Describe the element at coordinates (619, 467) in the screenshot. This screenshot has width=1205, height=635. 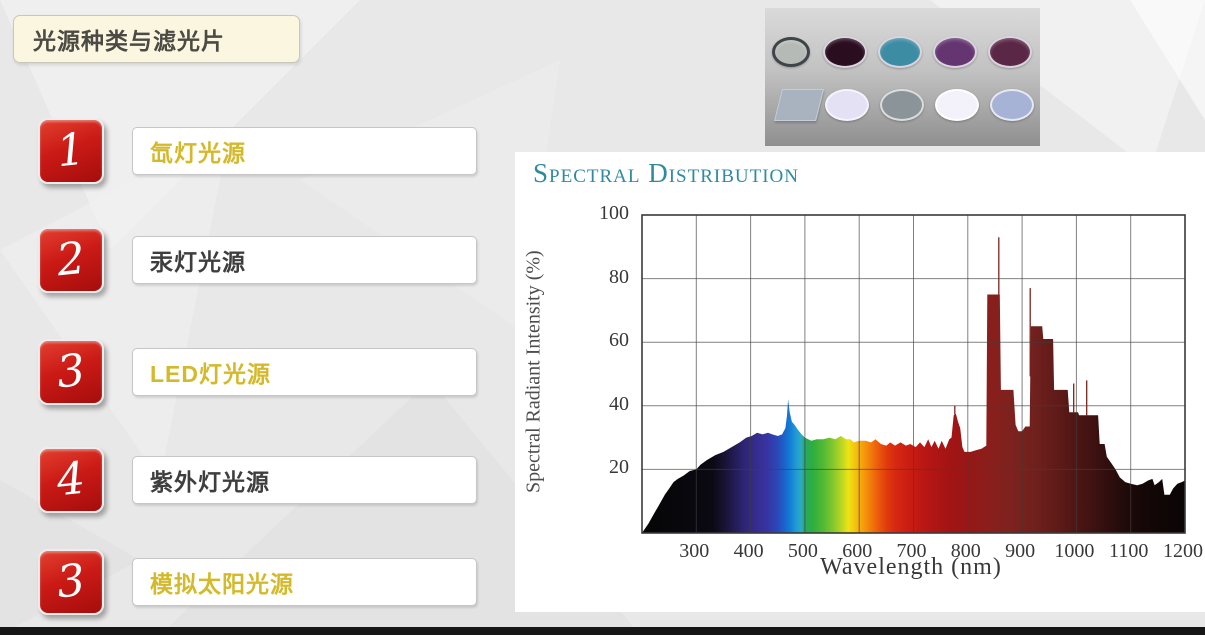
I see `y-tick-20: 20` at that location.